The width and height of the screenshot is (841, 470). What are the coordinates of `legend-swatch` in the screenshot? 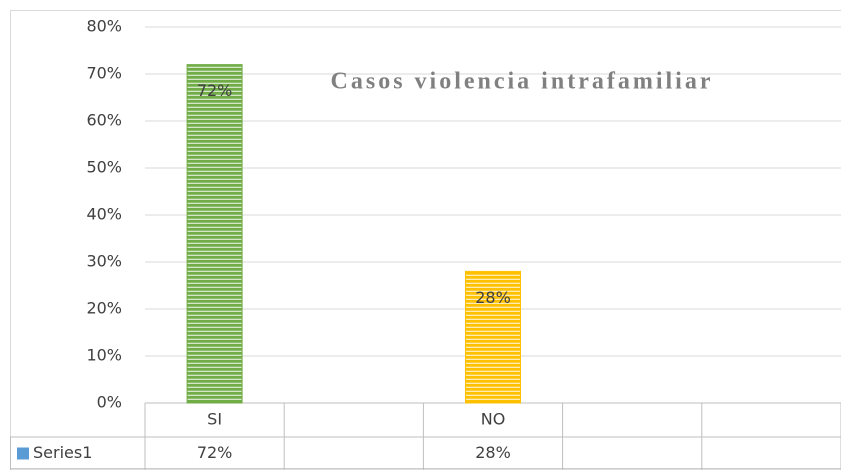 It's located at (23, 453).